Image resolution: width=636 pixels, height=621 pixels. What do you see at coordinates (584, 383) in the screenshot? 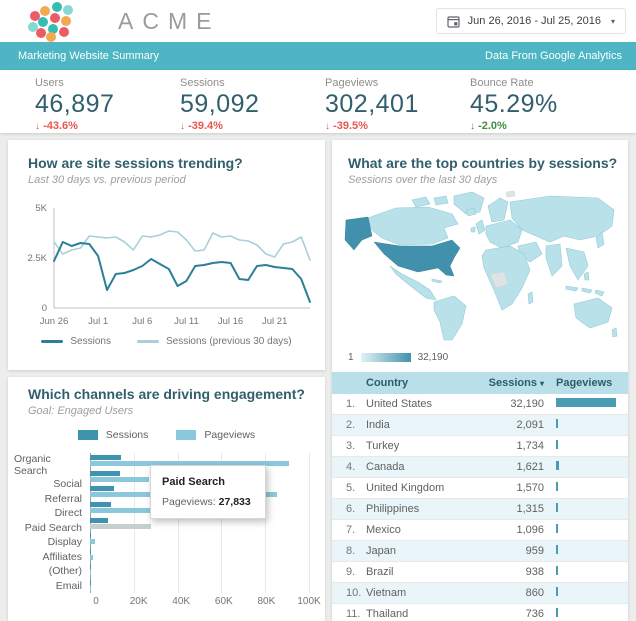
I see `pageviews-header: Pageviews` at bounding box center [584, 383].